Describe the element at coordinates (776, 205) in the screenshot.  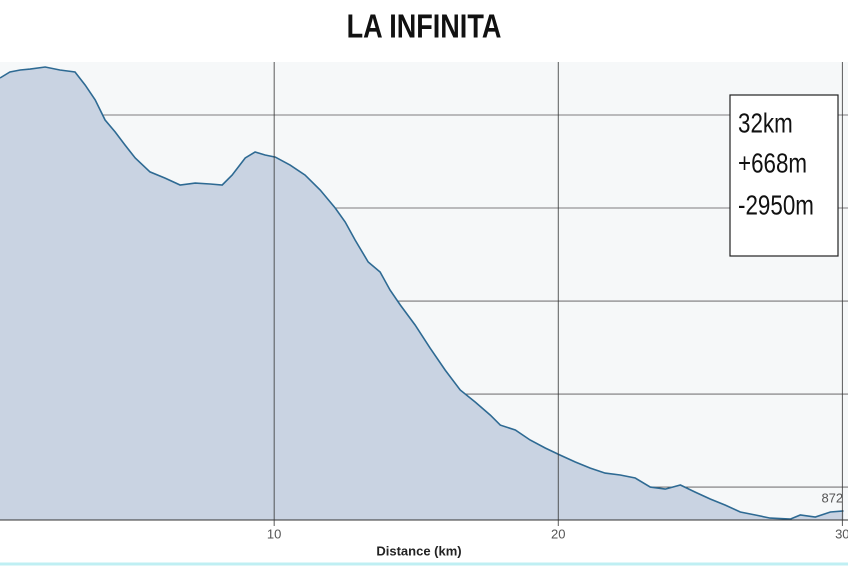
I see `stat-loss: -2950m` at that location.